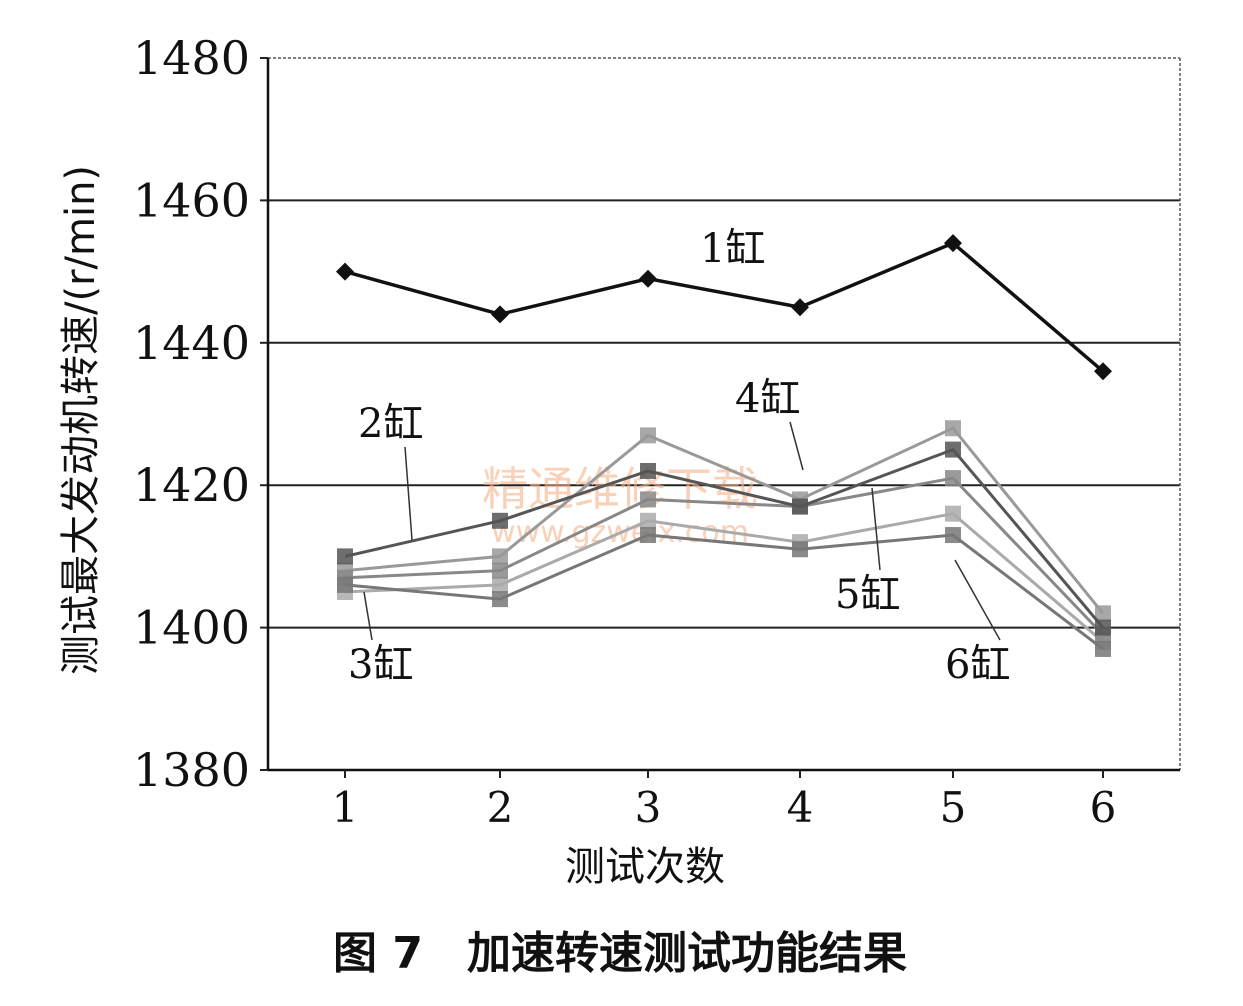 The height and width of the screenshot is (1006, 1243). Describe the element at coordinates (800, 807) in the screenshot. I see `x-tick-label: 4` at that location.